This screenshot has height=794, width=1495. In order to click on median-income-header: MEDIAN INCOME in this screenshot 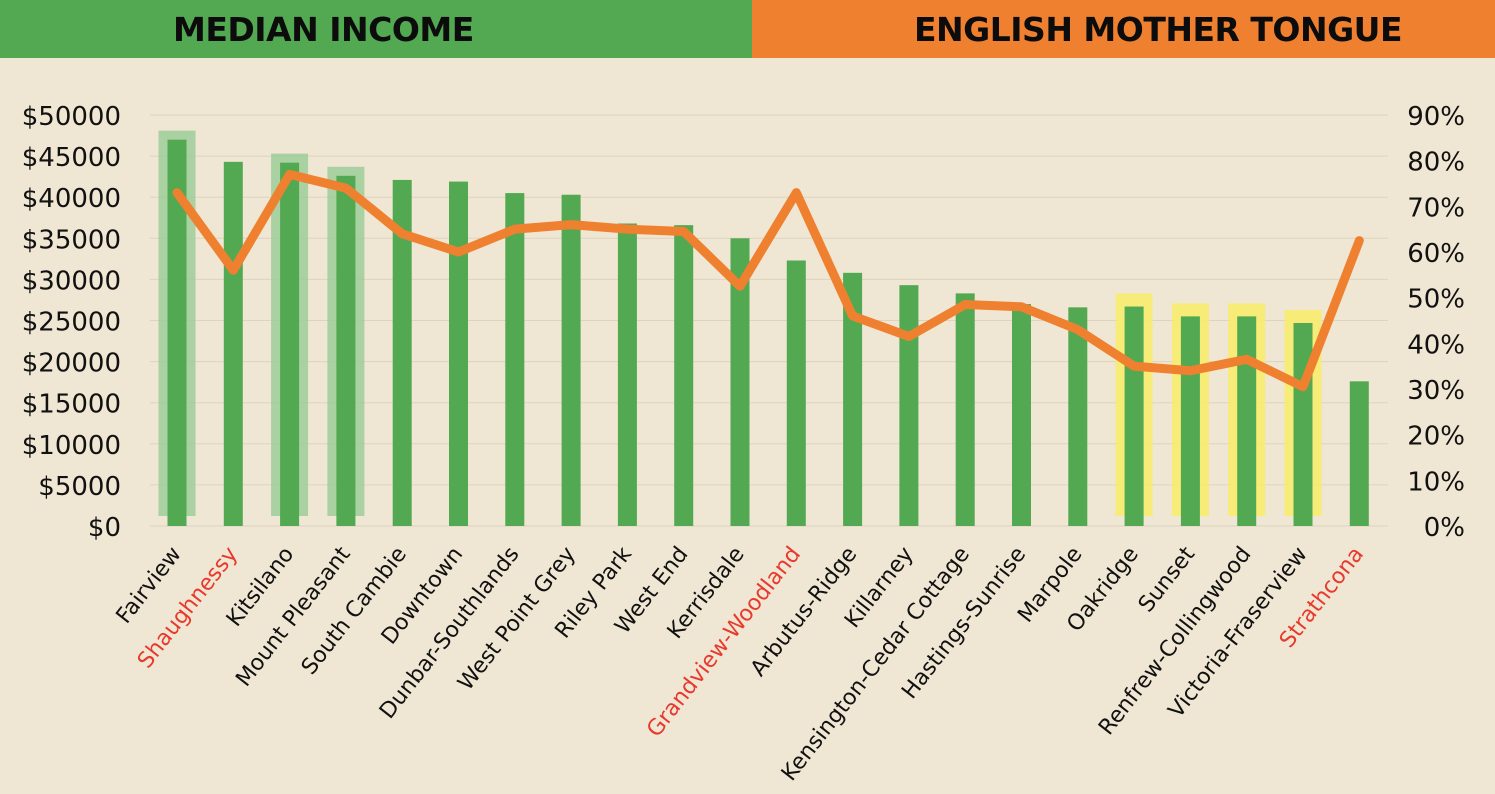, I will do `click(376, 29)`.